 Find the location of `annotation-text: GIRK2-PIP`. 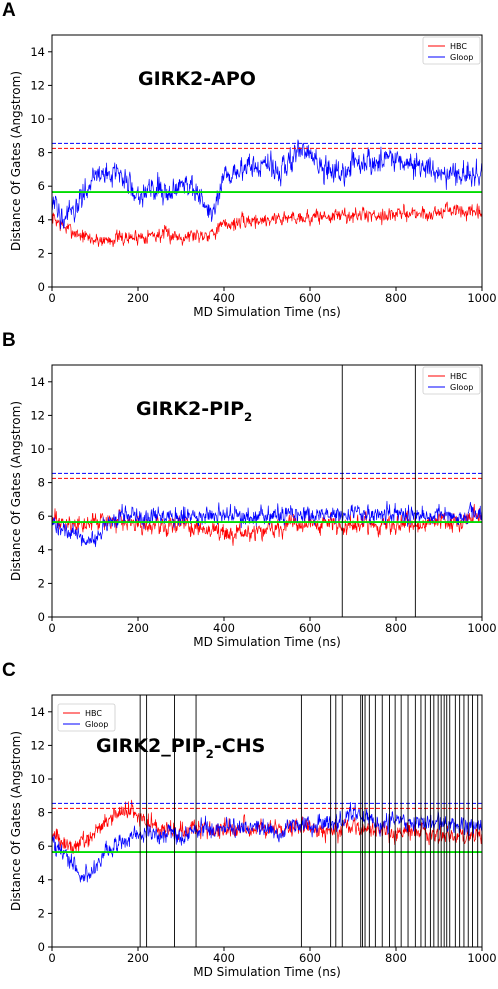

annotation-text: GIRK2-PIP is located at coordinates (190, 409).